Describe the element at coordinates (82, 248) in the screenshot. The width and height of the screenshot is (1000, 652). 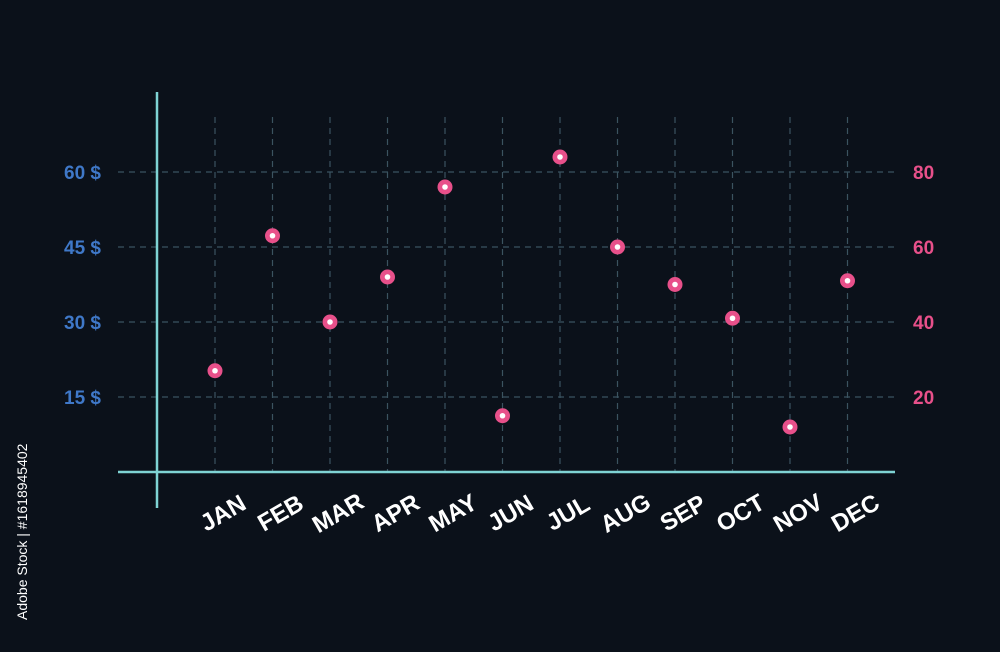
I see `left-axis-tick-label: 45 $` at that location.